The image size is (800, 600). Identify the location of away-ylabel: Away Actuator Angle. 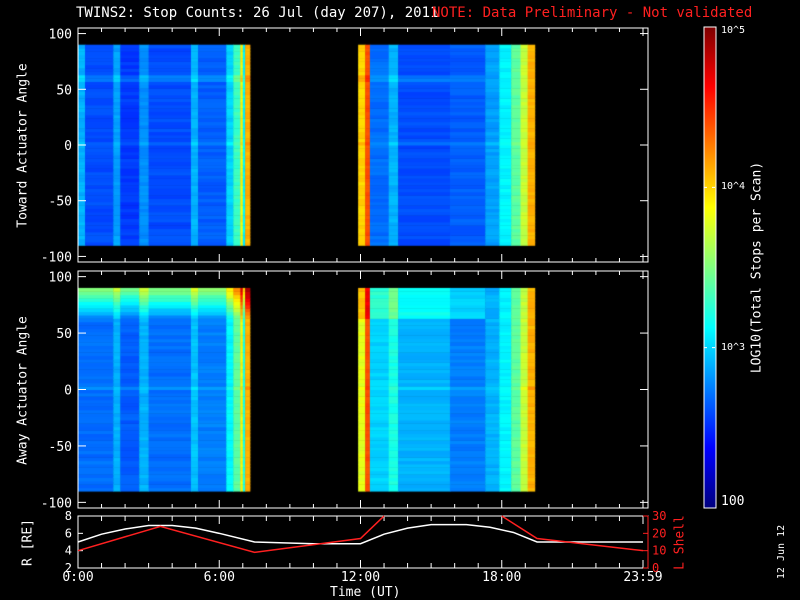
(23, 390).